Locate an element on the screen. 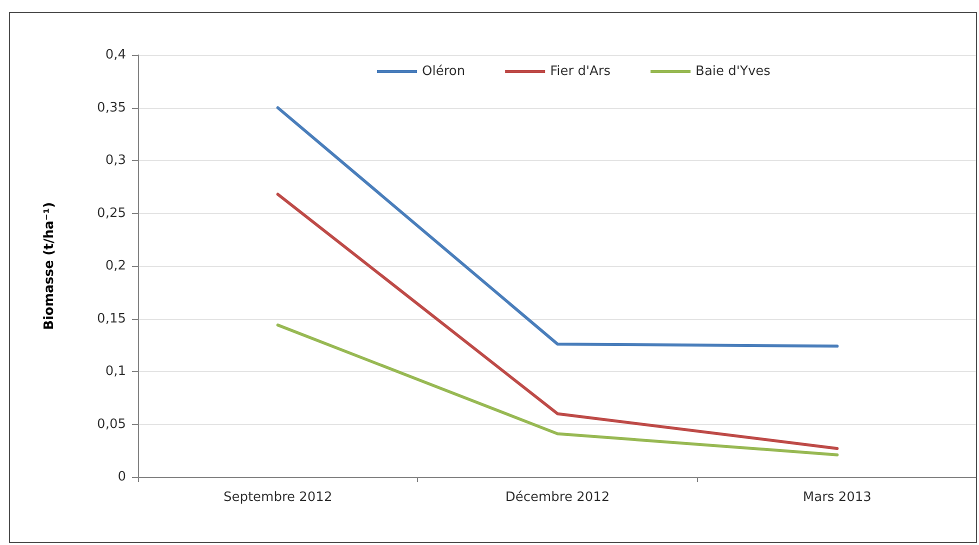 This screenshot has height=545, width=979. x-tick-label: Mars 2013 is located at coordinates (837, 497).